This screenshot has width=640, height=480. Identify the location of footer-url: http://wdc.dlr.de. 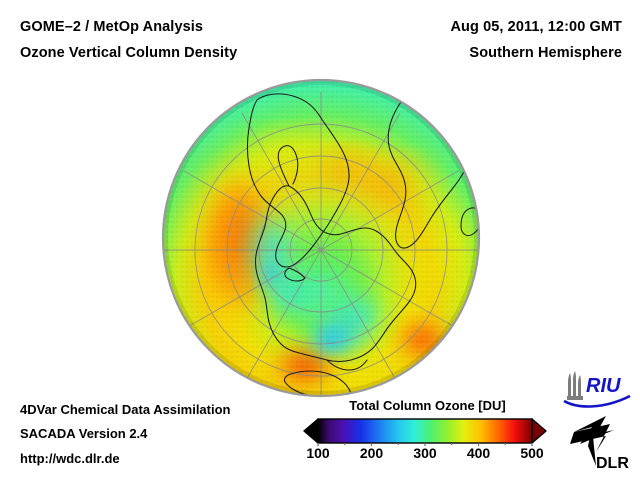
(70, 458).